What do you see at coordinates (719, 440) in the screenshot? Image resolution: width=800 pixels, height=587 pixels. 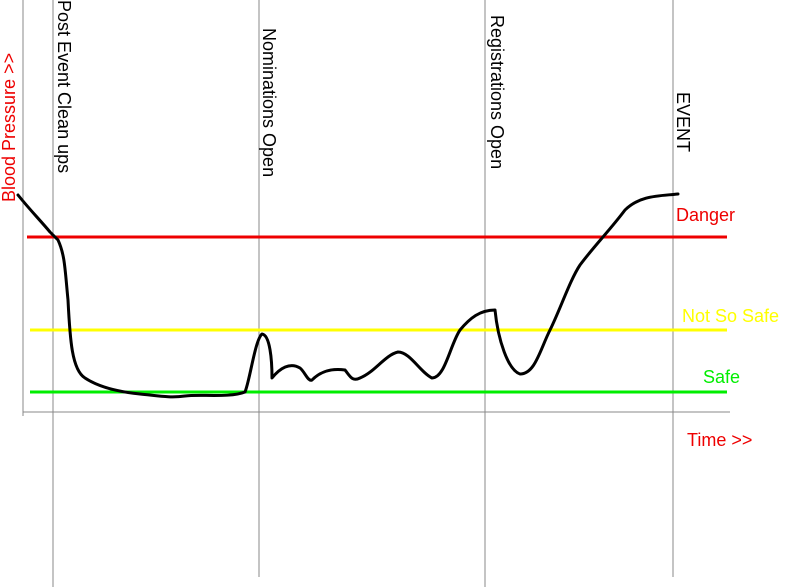 I see `x-axis-label: Time >>` at bounding box center [719, 440].